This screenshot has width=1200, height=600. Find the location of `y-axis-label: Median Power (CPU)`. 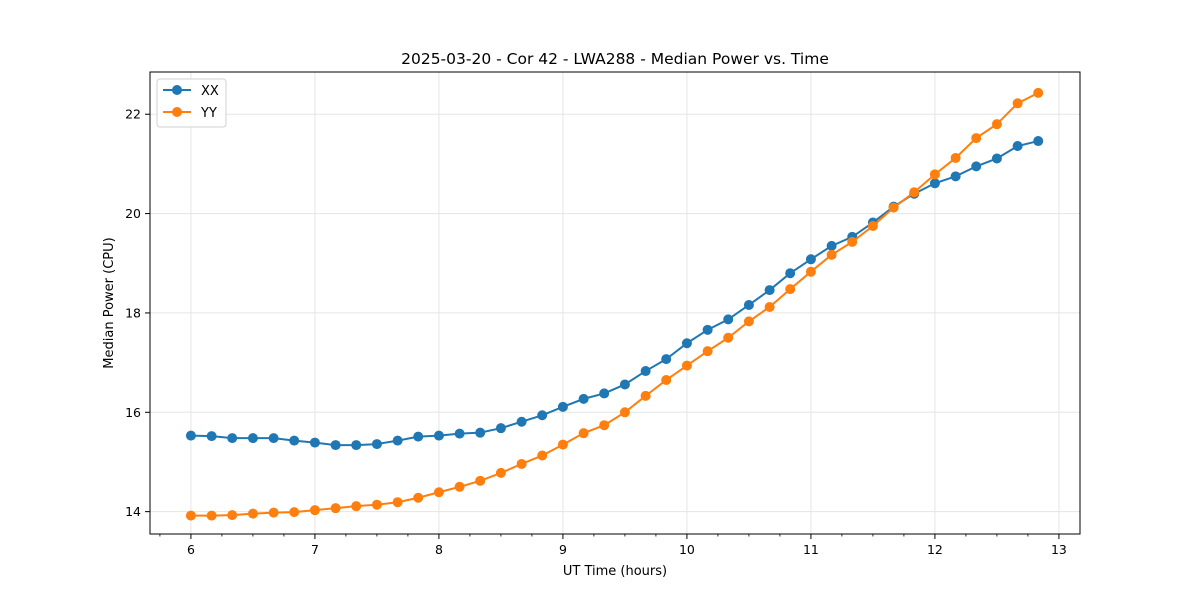

y-axis-label: Median Power (CPU) is located at coordinates (109, 302).